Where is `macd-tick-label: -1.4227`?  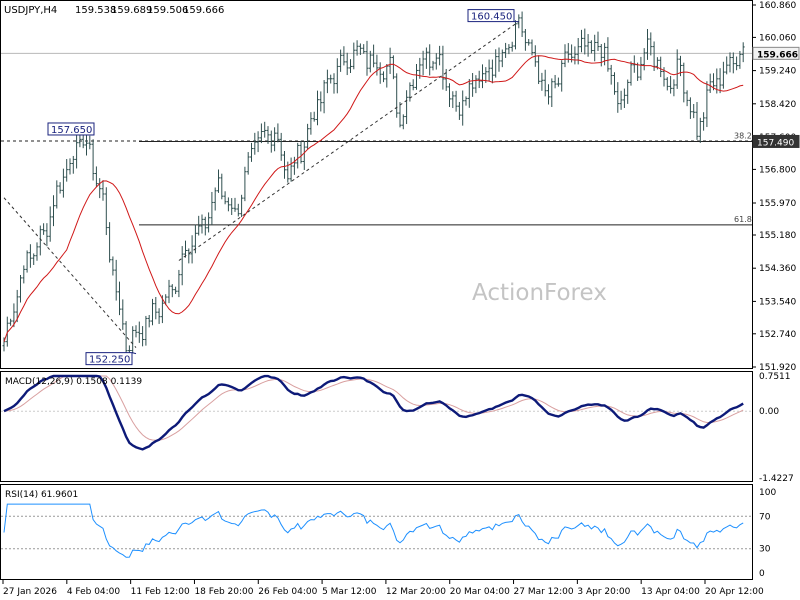
macd-tick-label: -1.4227 is located at coordinates (776, 479).